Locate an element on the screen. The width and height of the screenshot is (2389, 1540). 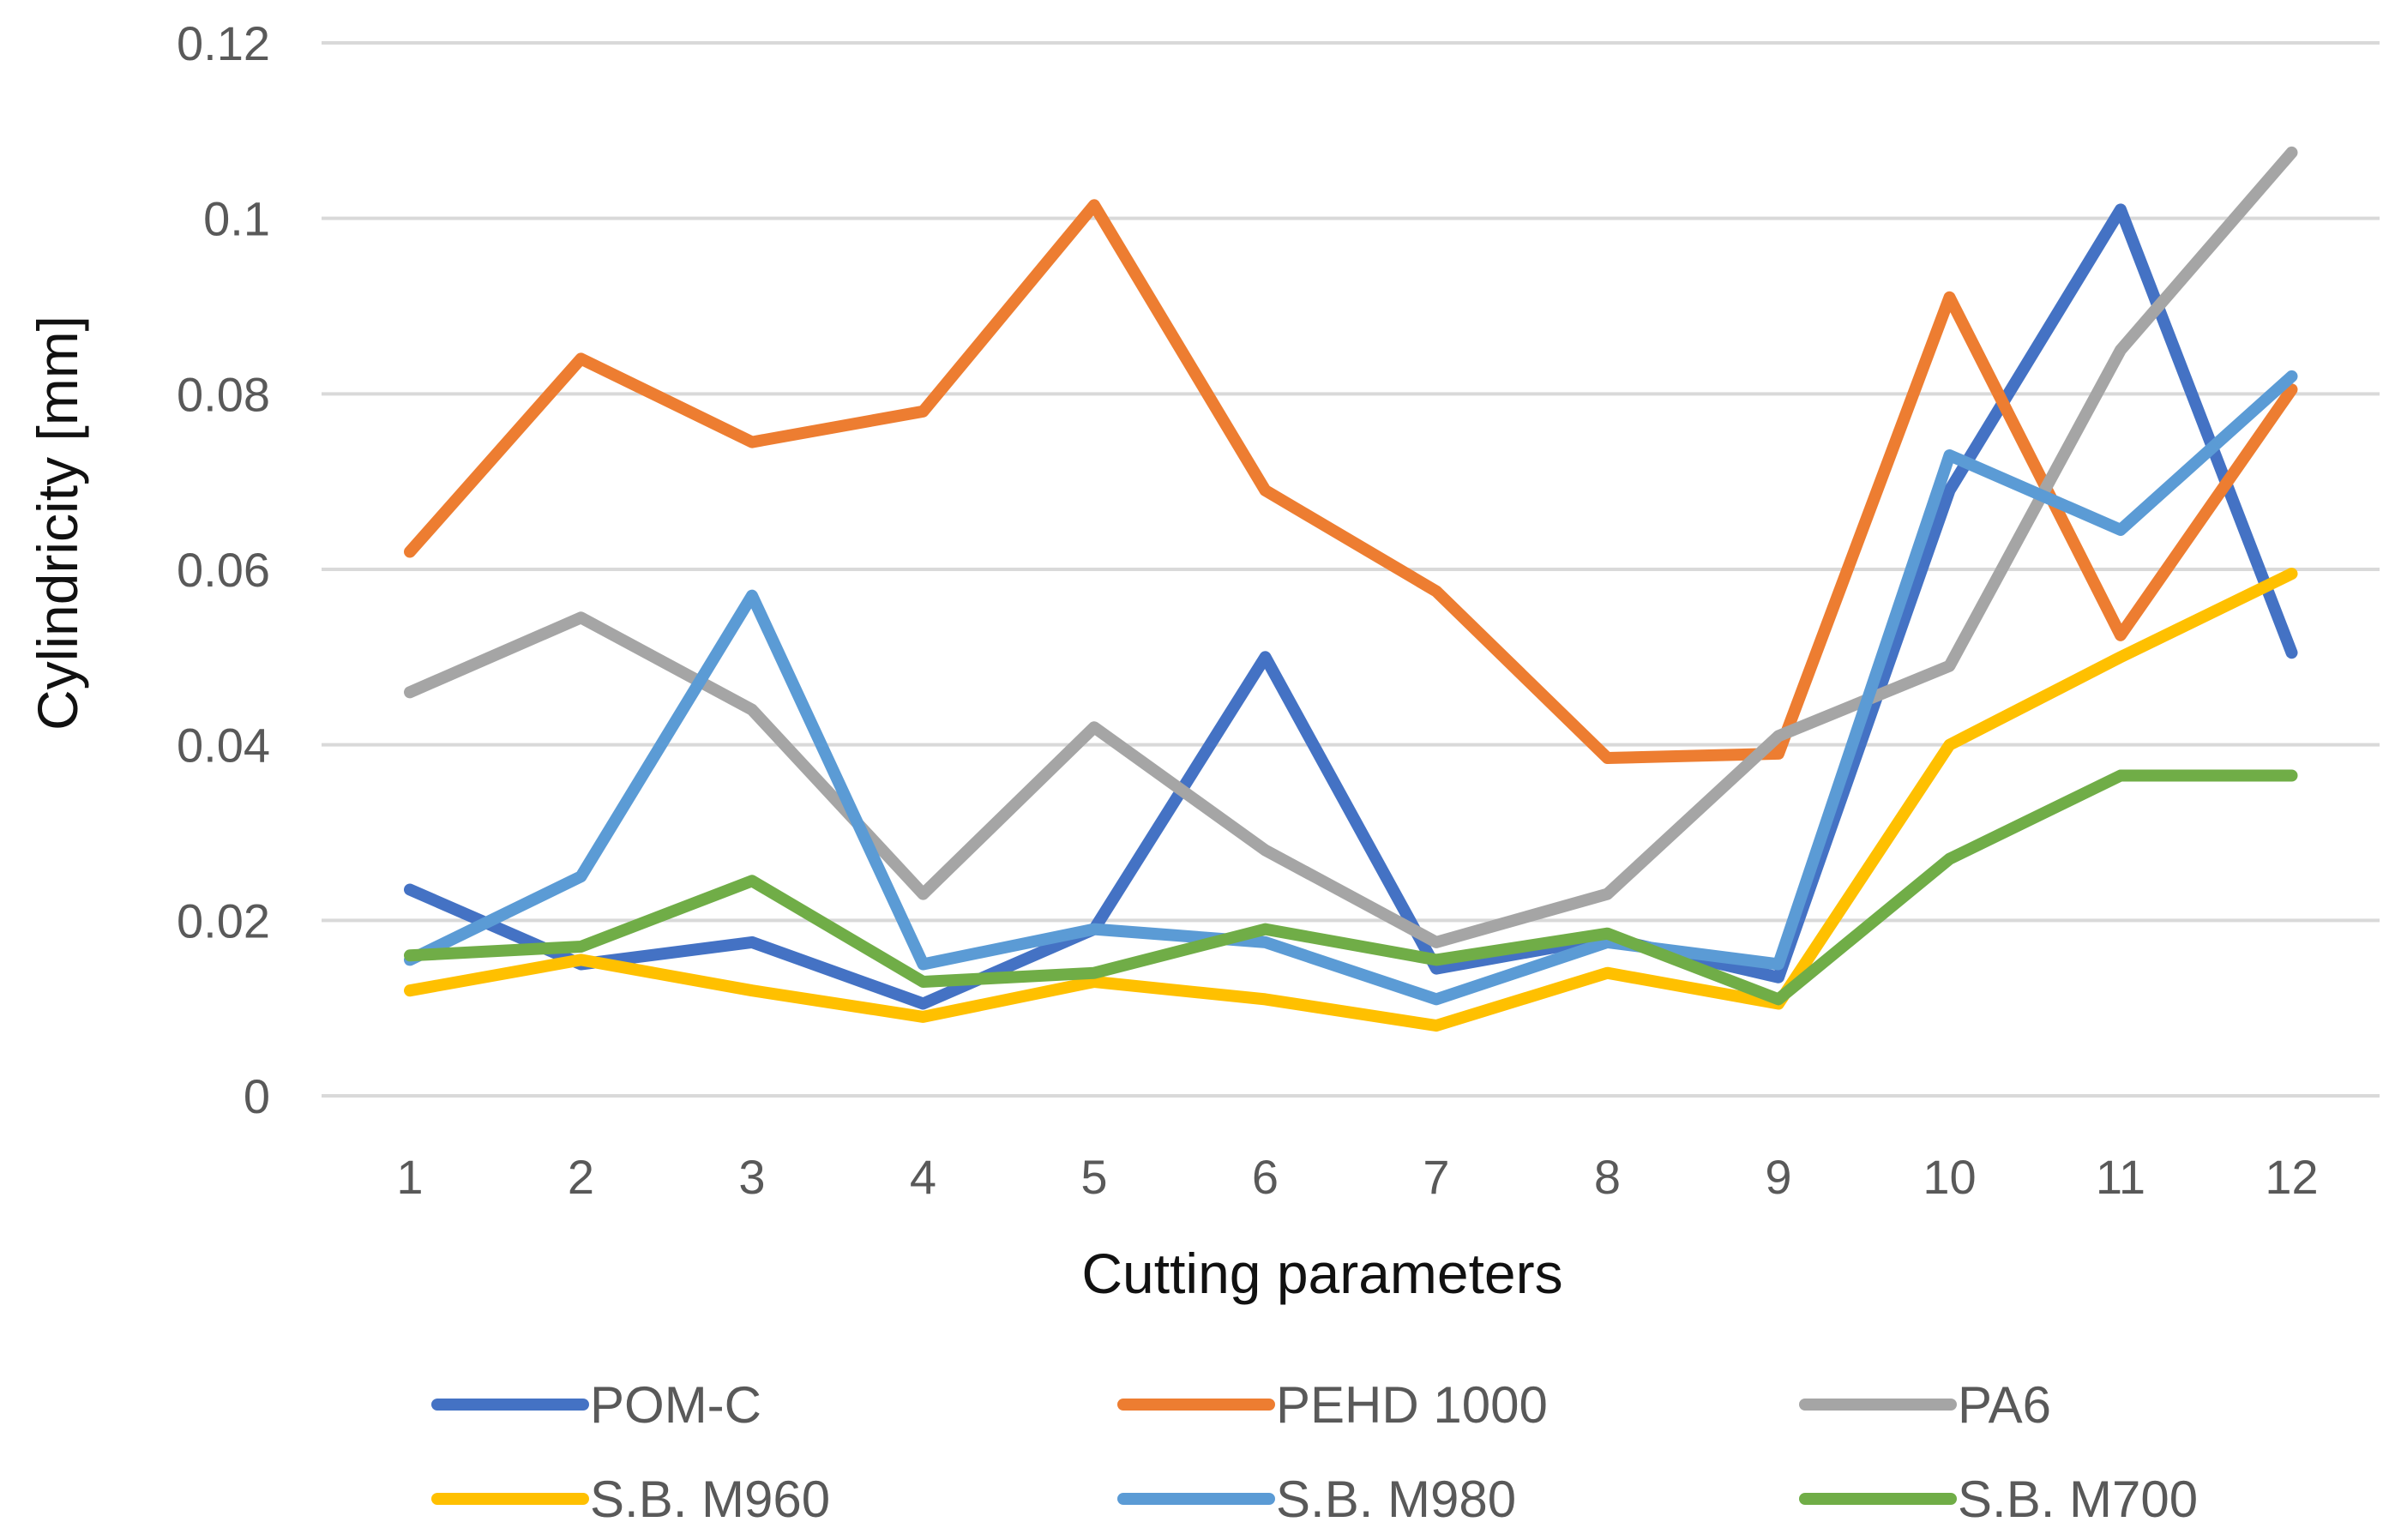
x-tick-label: 5 is located at coordinates (1093, 1177).